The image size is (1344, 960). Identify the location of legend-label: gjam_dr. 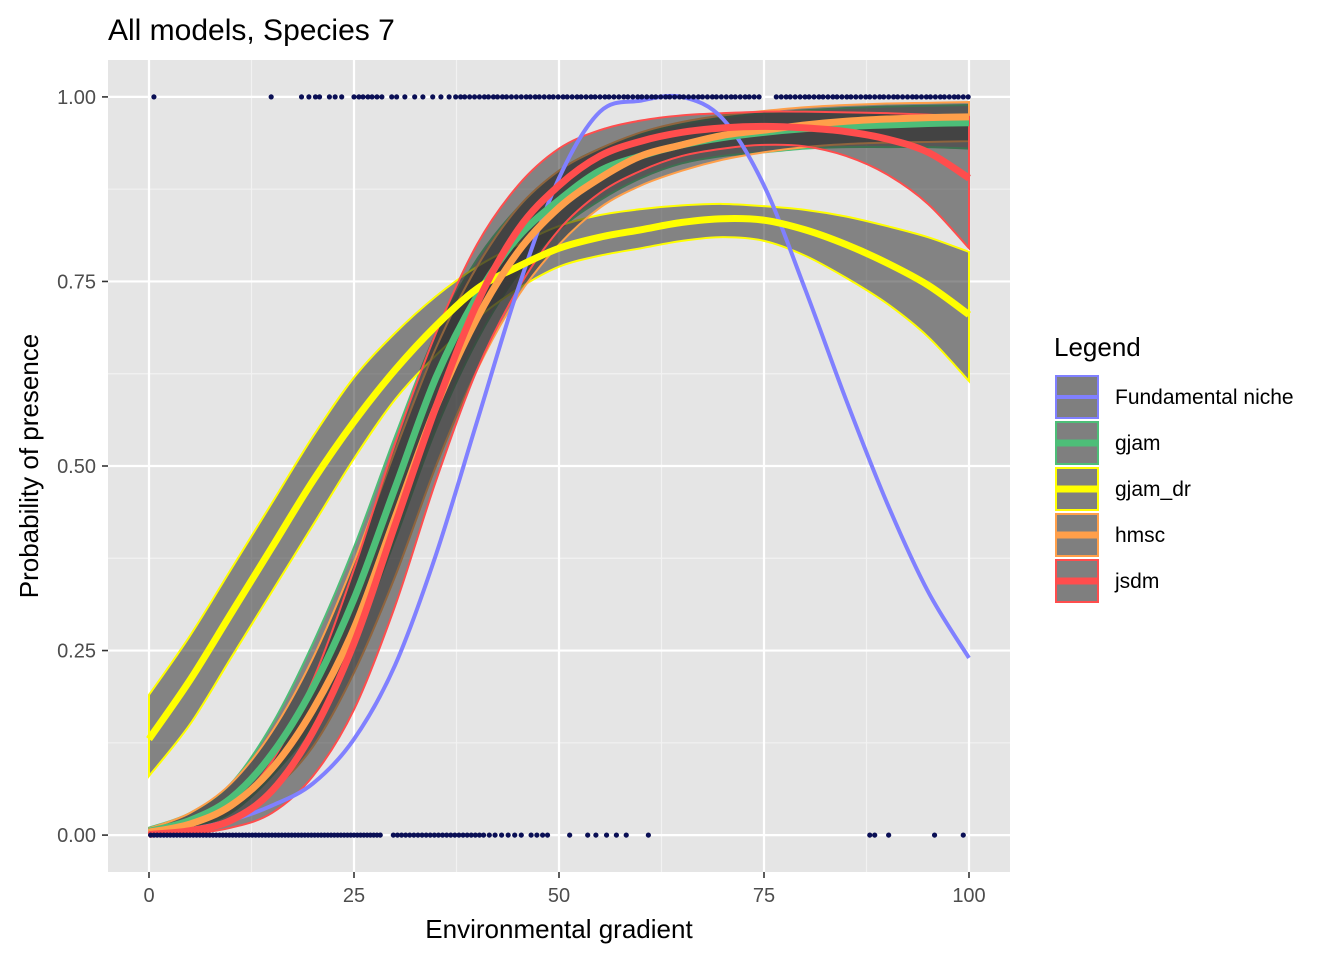
(1153, 489).